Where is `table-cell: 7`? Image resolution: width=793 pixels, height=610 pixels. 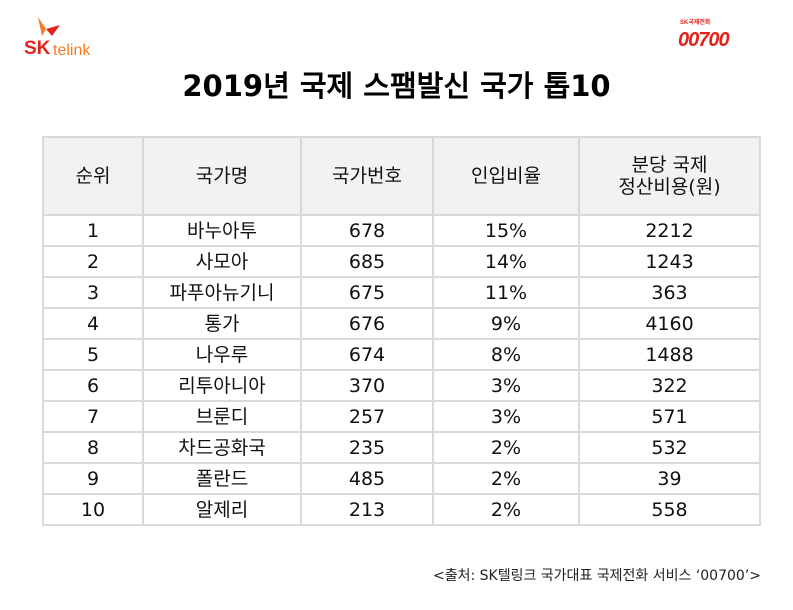
table-cell: 7 is located at coordinates (93, 416).